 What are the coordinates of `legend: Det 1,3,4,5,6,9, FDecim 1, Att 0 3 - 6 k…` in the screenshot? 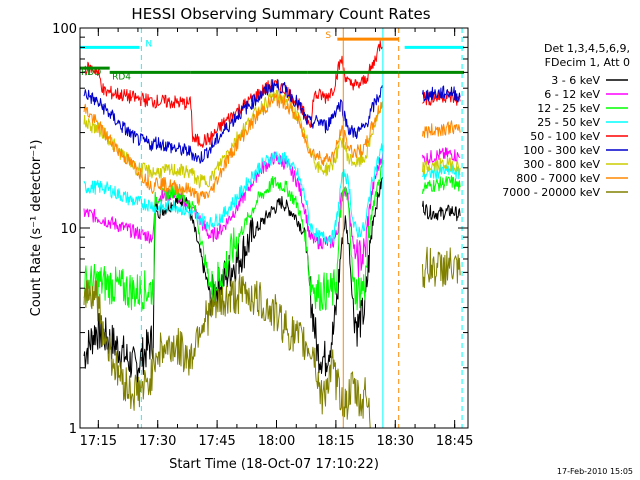 It's located at (566, 120).